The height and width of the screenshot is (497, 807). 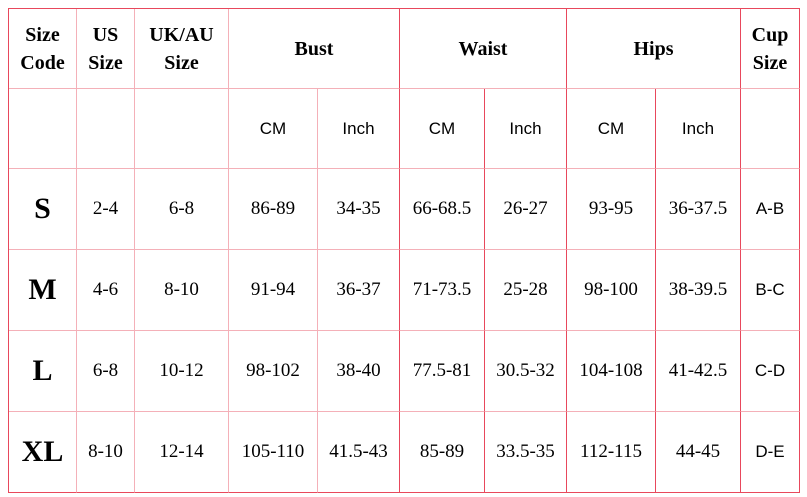 I want to click on cell-bust-cm: 105-110, so click(x=273, y=452).